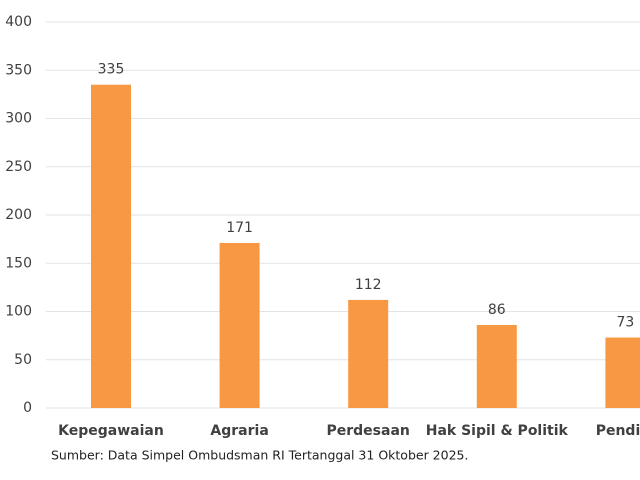  Describe the element at coordinates (368, 431) in the screenshot. I see `x-tick-label: Perdesaan` at that location.